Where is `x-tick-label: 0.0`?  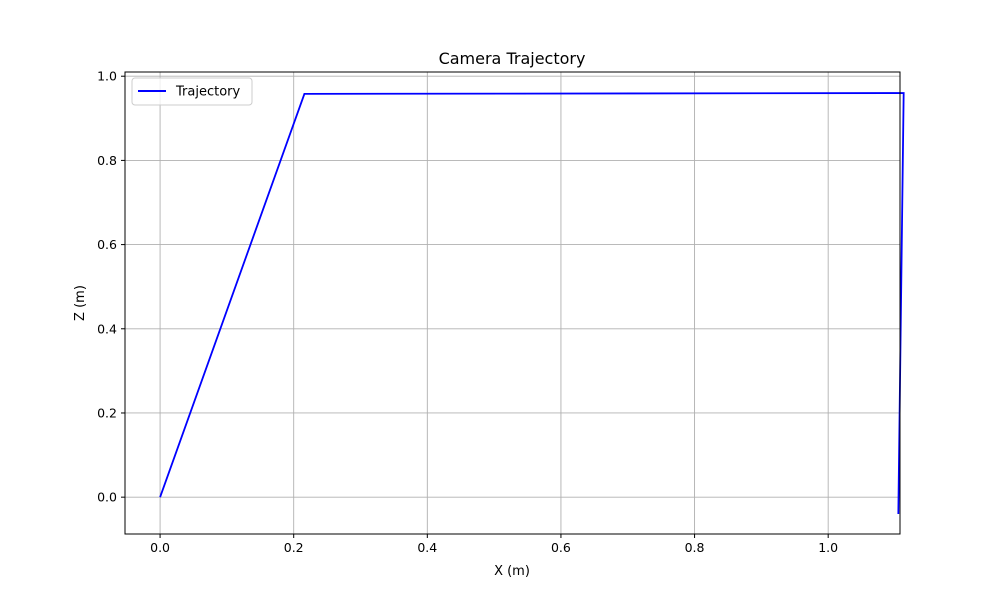
x-tick-label: 0.0 is located at coordinates (160, 547).